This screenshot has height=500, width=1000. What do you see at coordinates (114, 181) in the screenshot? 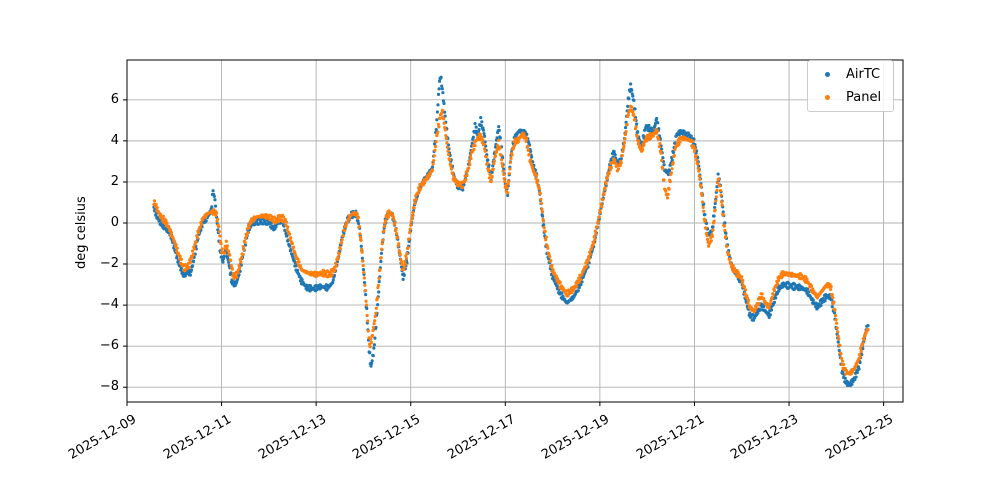
I see `y-tick-label: 2` at bounding box center [114, 181].